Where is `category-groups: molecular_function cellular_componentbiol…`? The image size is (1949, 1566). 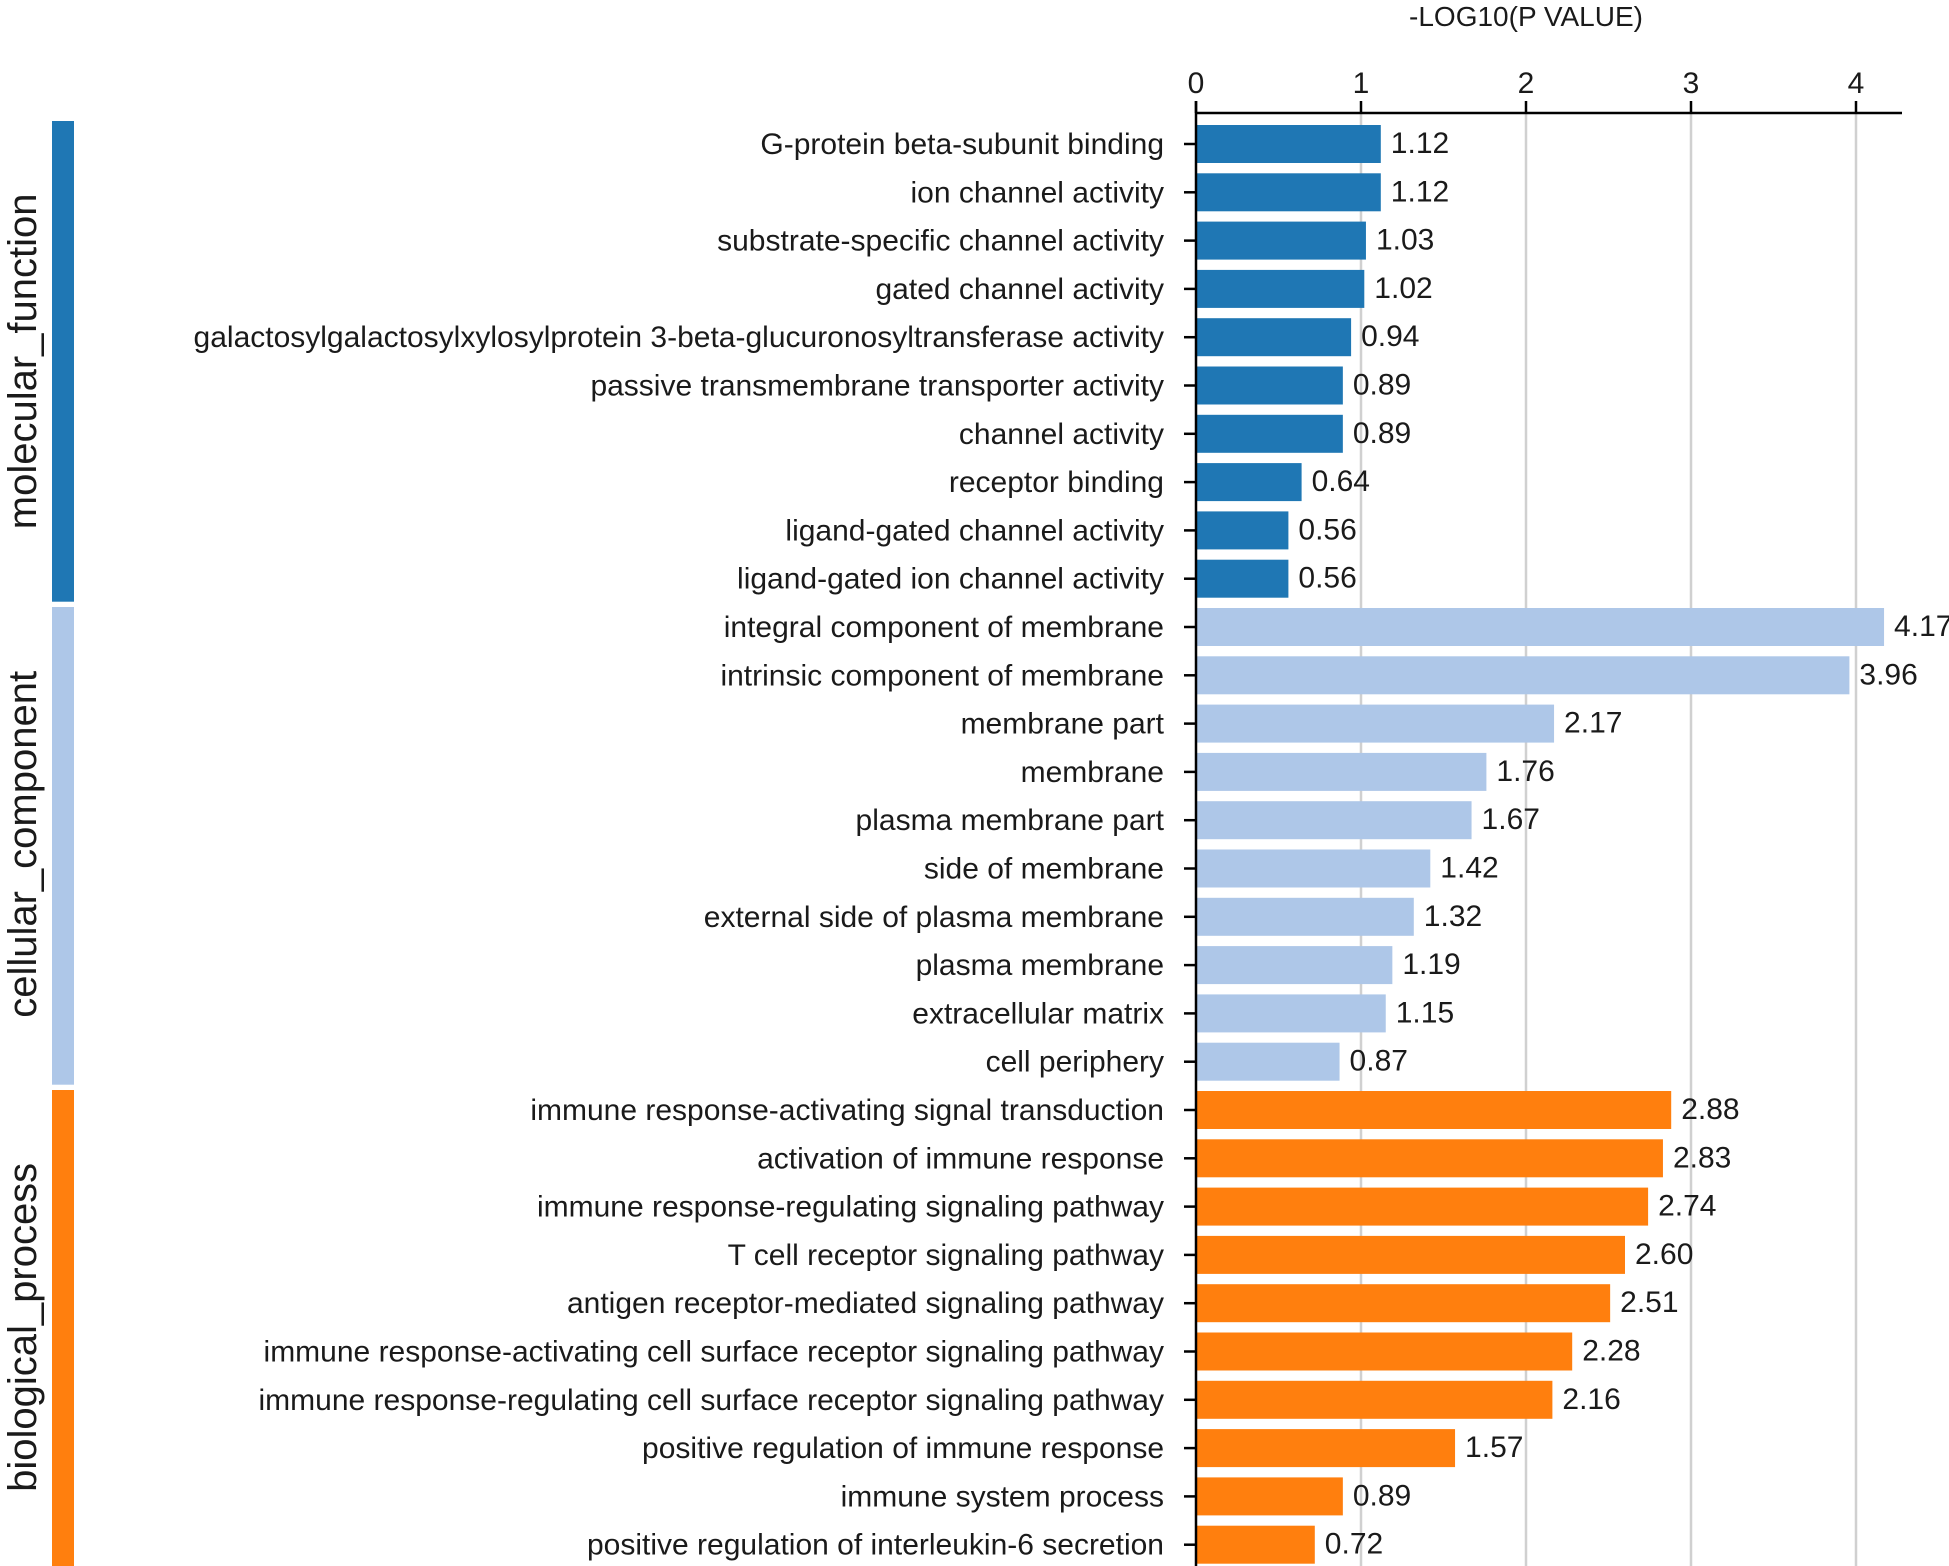 category-groups: molecular_function cellular_componentbiol… is located at coordinates (37, 843).